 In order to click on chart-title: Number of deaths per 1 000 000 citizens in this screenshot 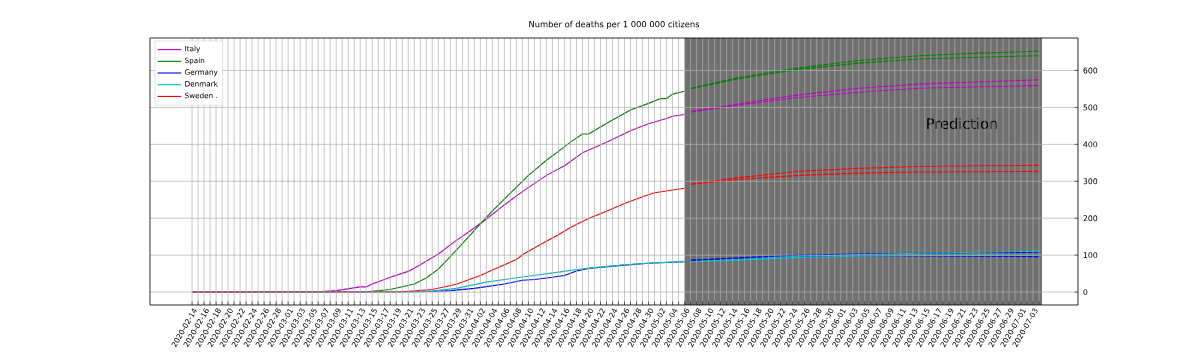, I will do `click(614, 24)`.